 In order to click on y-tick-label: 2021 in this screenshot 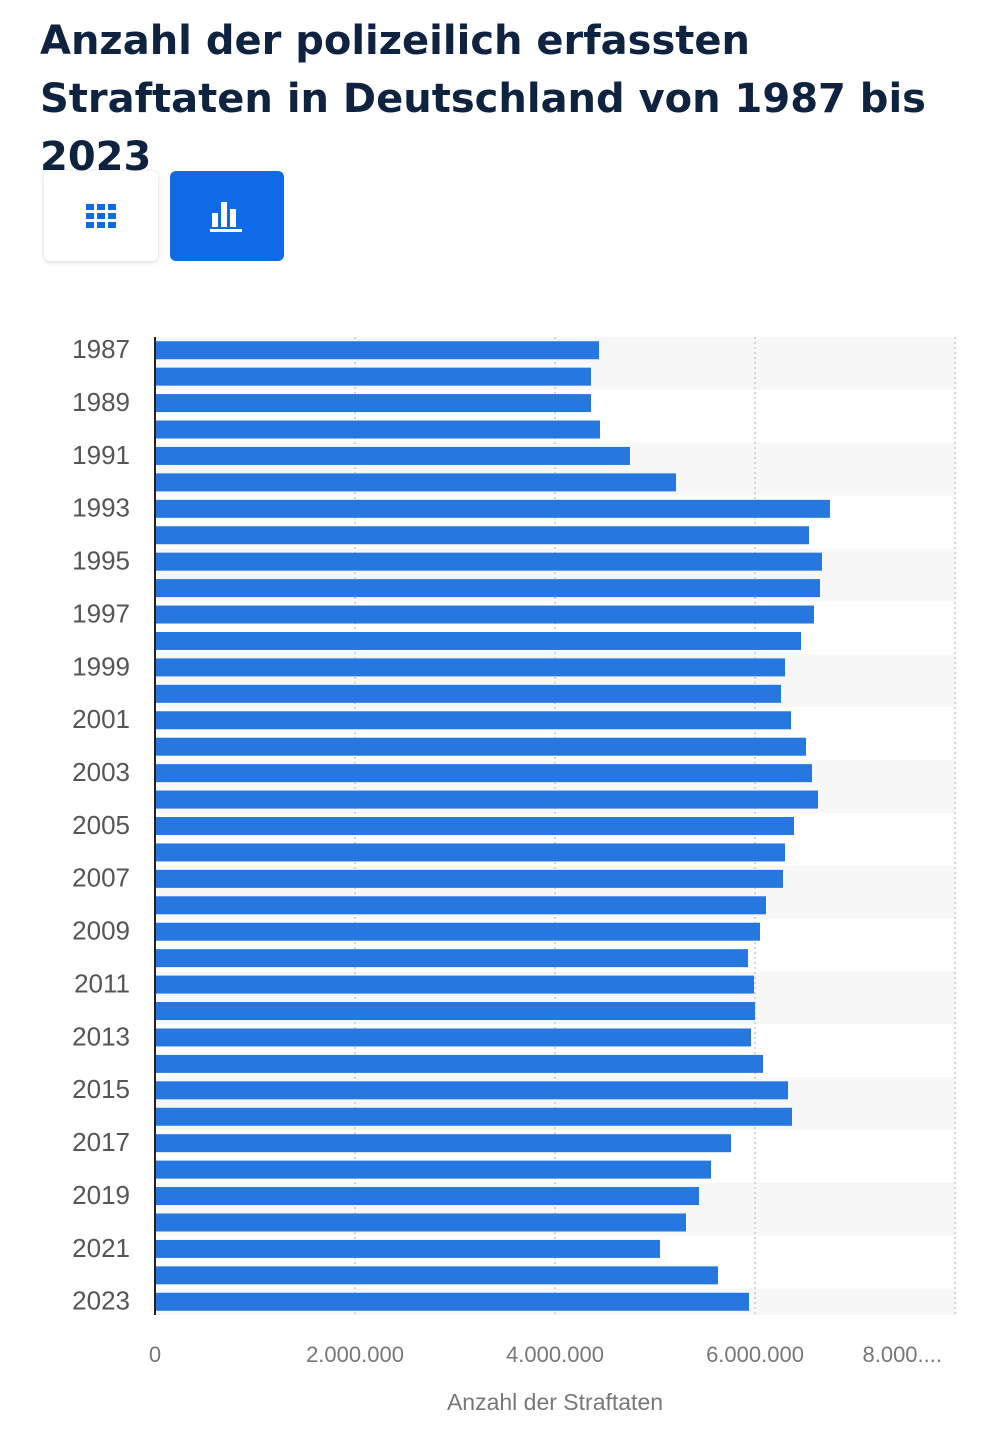, I will do `click(101, 1248)`.